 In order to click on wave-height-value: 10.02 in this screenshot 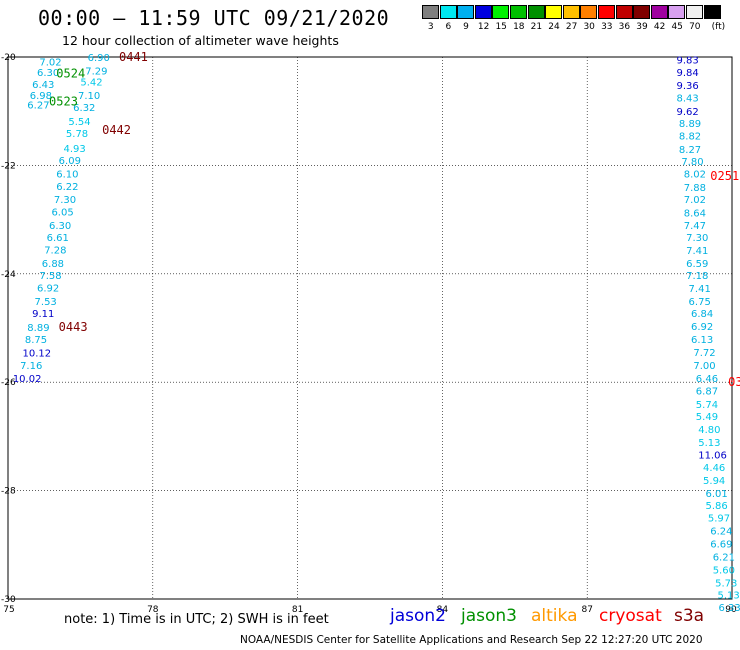, I will do `click(27, 379)`.